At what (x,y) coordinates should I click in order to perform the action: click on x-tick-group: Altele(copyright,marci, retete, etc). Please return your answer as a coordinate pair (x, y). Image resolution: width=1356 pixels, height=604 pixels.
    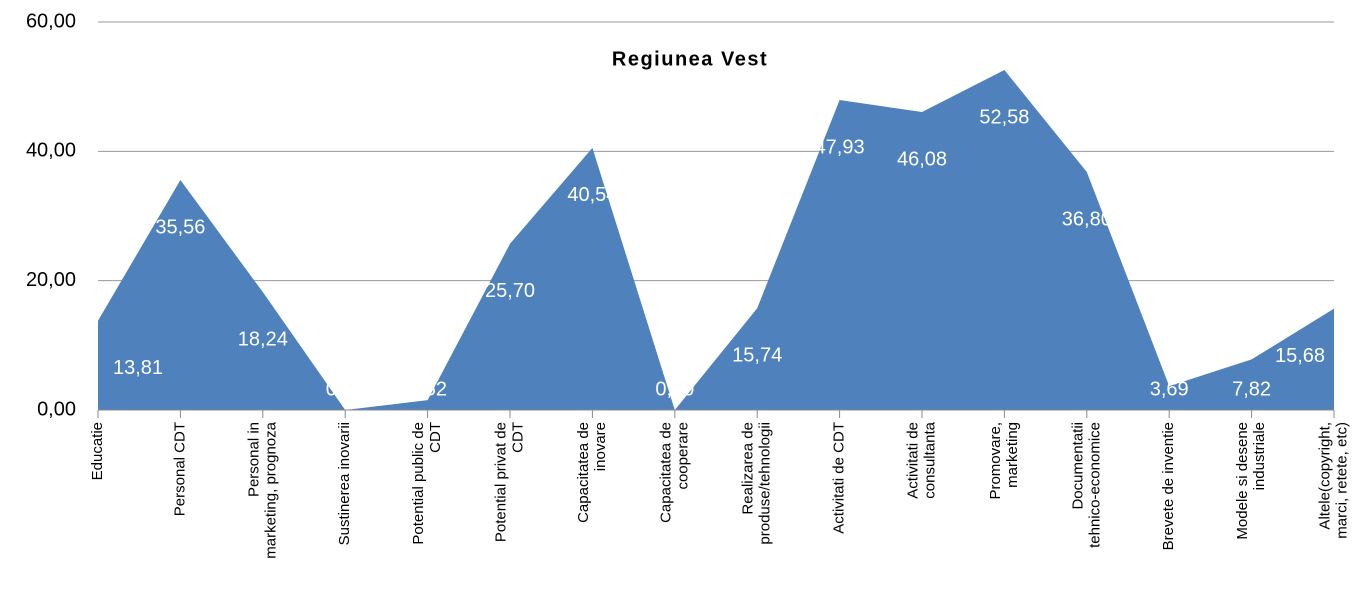
    Looking at the image, I should click on (1333, 480).